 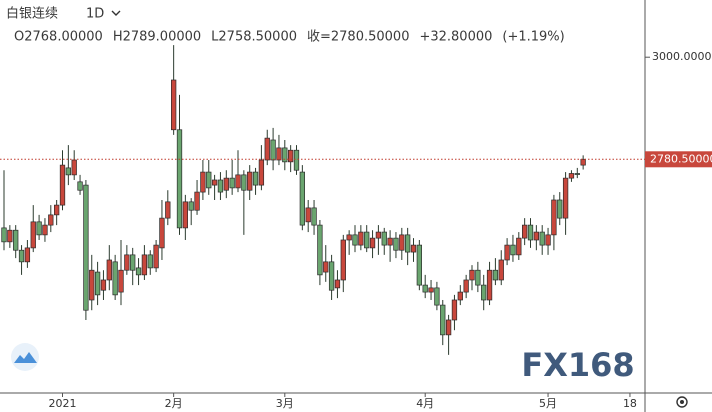 What do you see at coordinates (116, 13) in the screenshot?
I see `dropdown-icon` at bounding box center [116, 13].